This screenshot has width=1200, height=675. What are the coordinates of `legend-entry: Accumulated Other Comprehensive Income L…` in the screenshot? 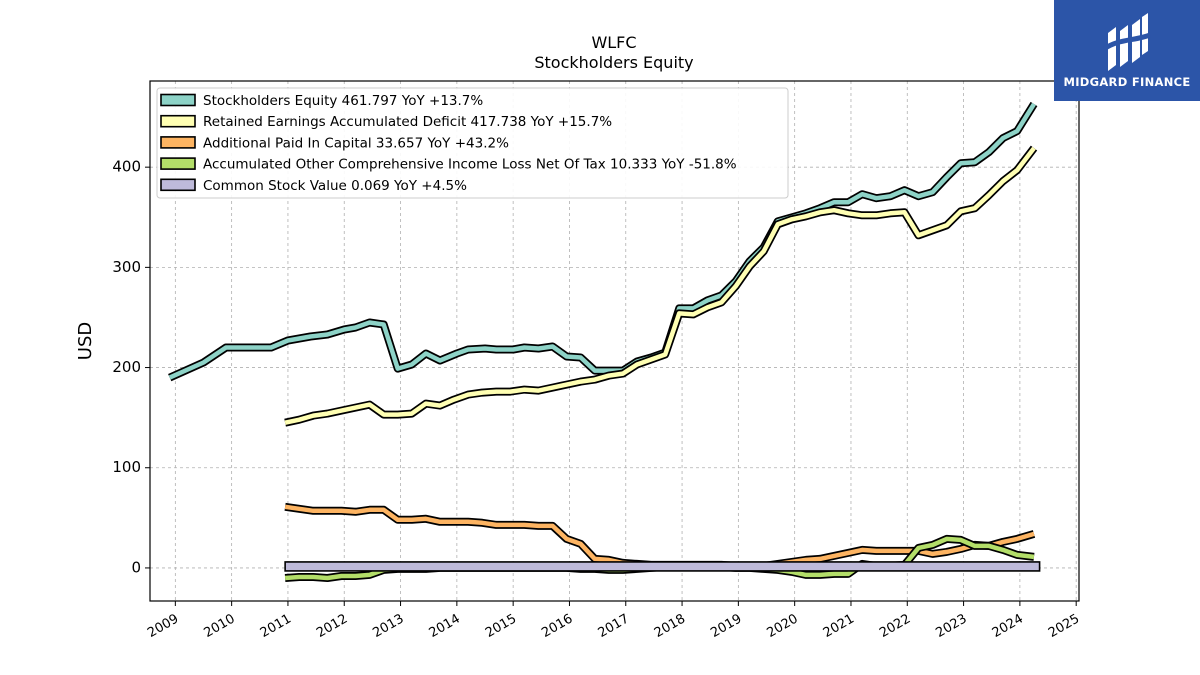 It's located at (470, 165).